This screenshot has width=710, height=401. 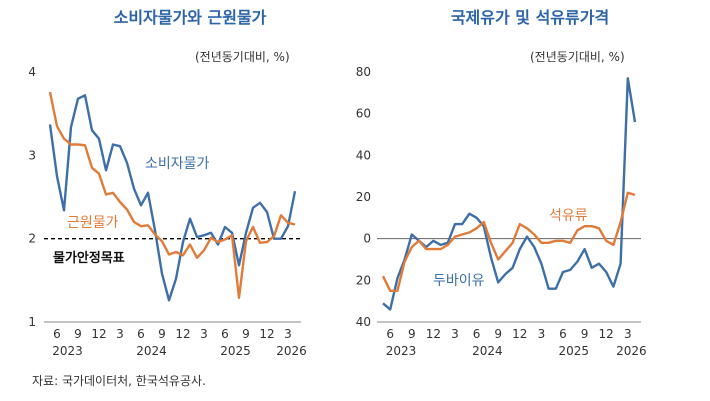 What do you see at coordinates (363, 280) in the screenshot?
I see `right-y-tick: -20` at bounding box center [363, 280].